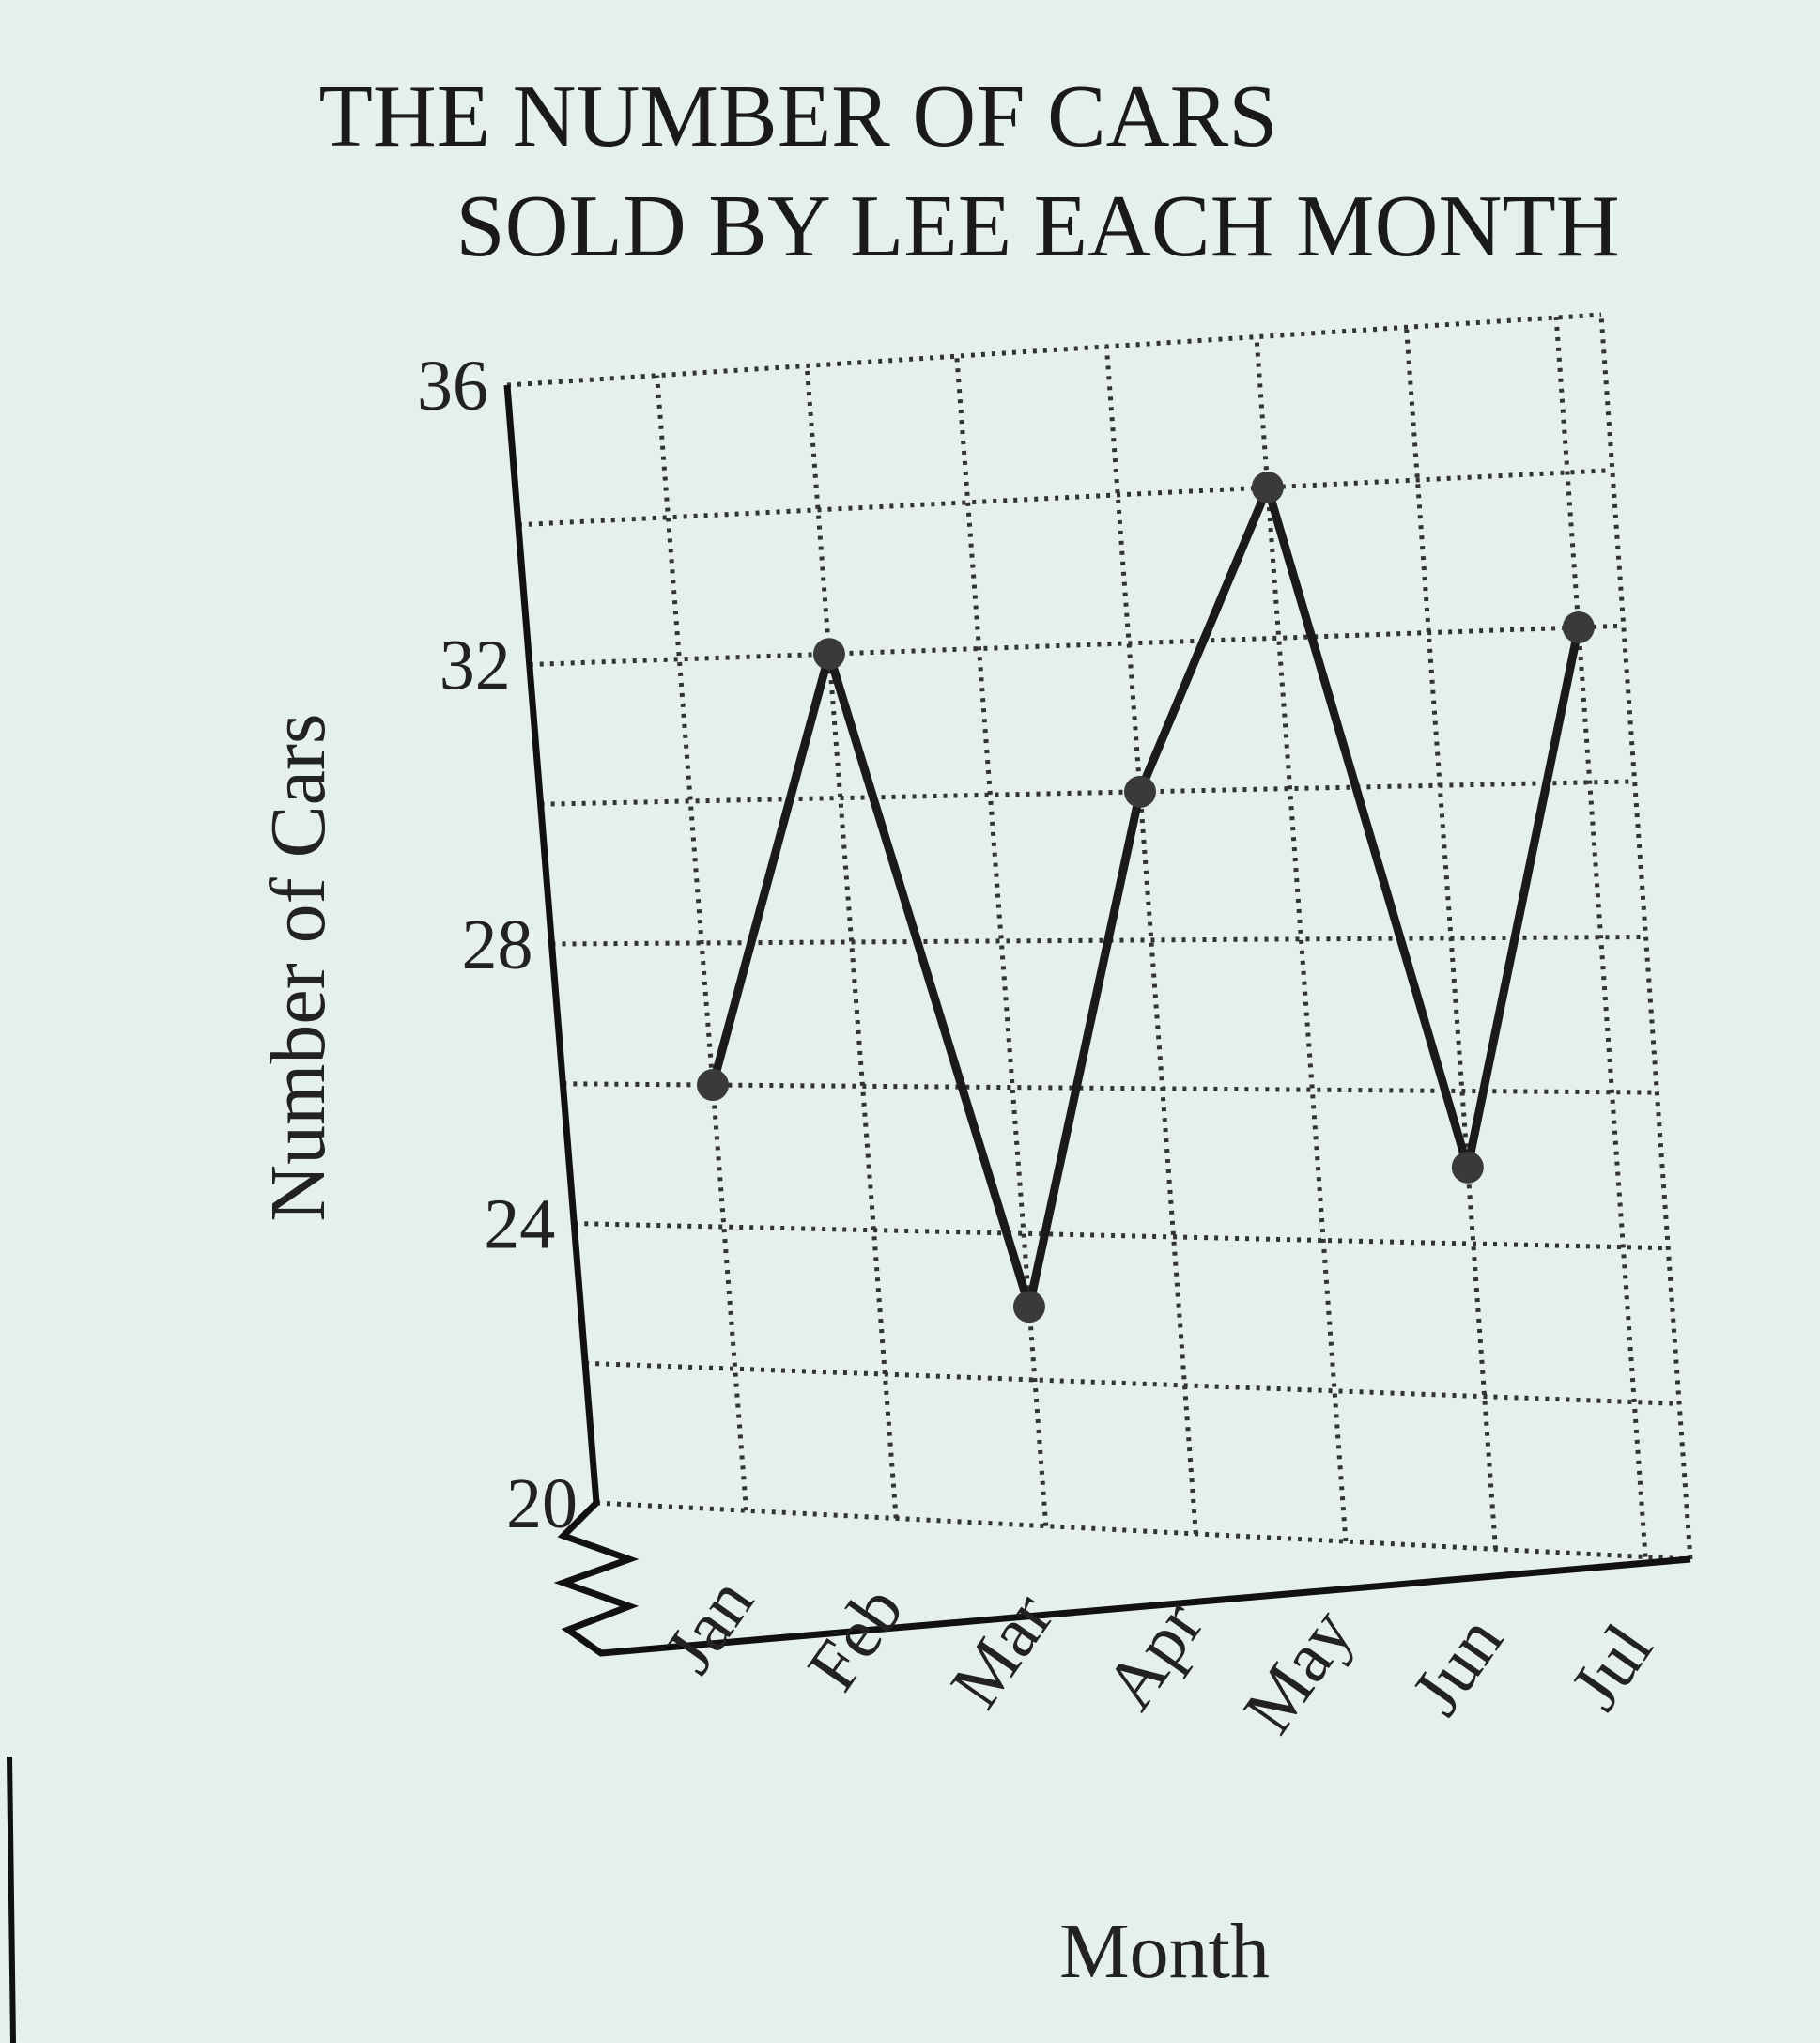 The image size is (1820, 2043). What do you see at coordinates (452, 387) in the screenshot?
I see `y-tick-label: 36` at bounding box center [452, 387].